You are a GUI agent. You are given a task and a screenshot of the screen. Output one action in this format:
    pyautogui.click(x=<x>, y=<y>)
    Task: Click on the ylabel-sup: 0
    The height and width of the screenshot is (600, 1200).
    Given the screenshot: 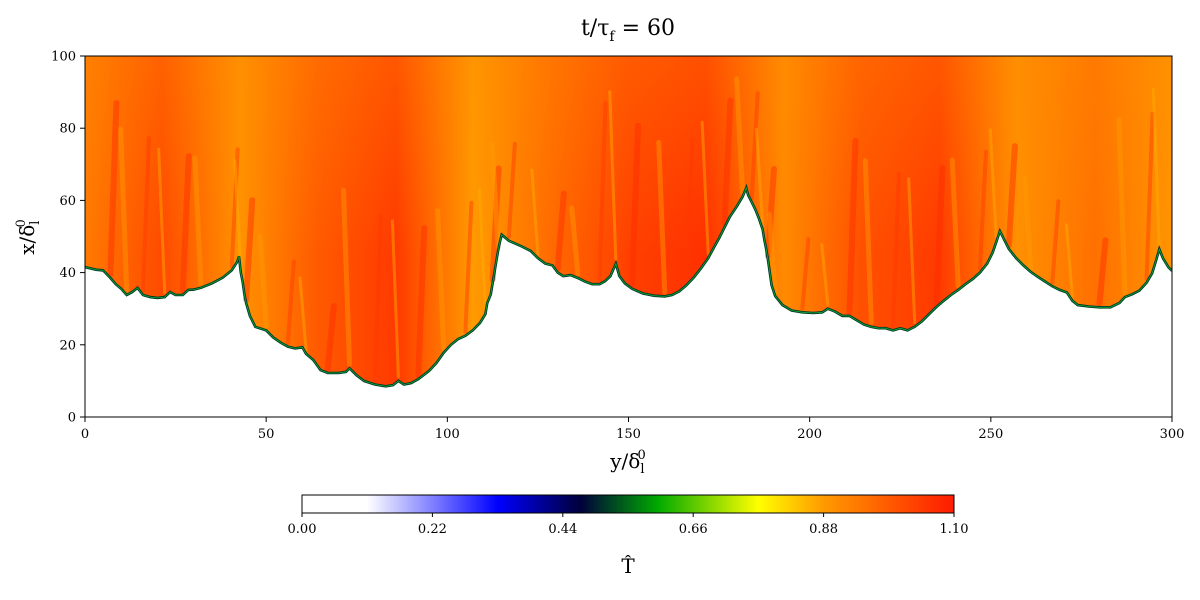 What is the action you would take?
    pyautogui.click(x=21, y=223)
    